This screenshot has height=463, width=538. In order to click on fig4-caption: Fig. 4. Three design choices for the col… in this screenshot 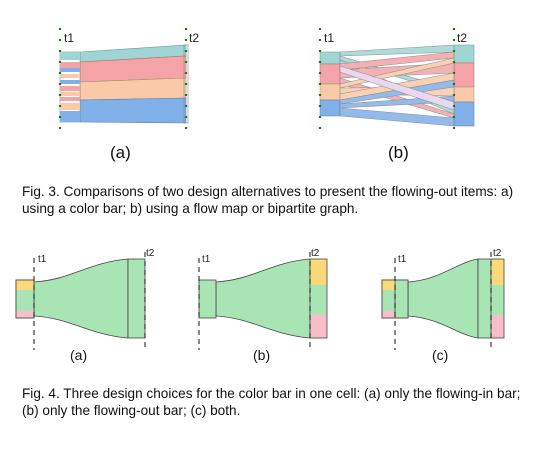, I will do `click(271, 402)`.